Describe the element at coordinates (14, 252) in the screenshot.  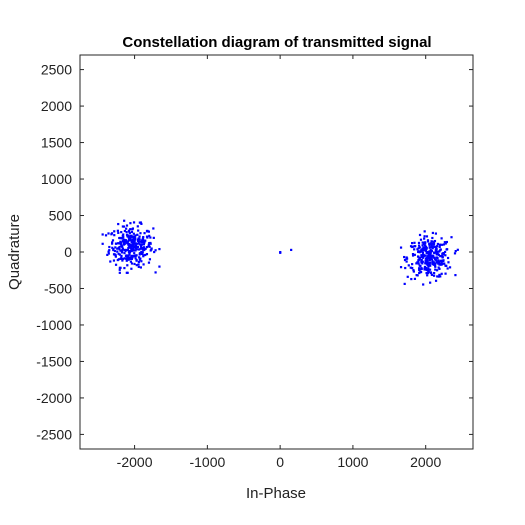
I see `y-axis-label: Quadrature` at that location.